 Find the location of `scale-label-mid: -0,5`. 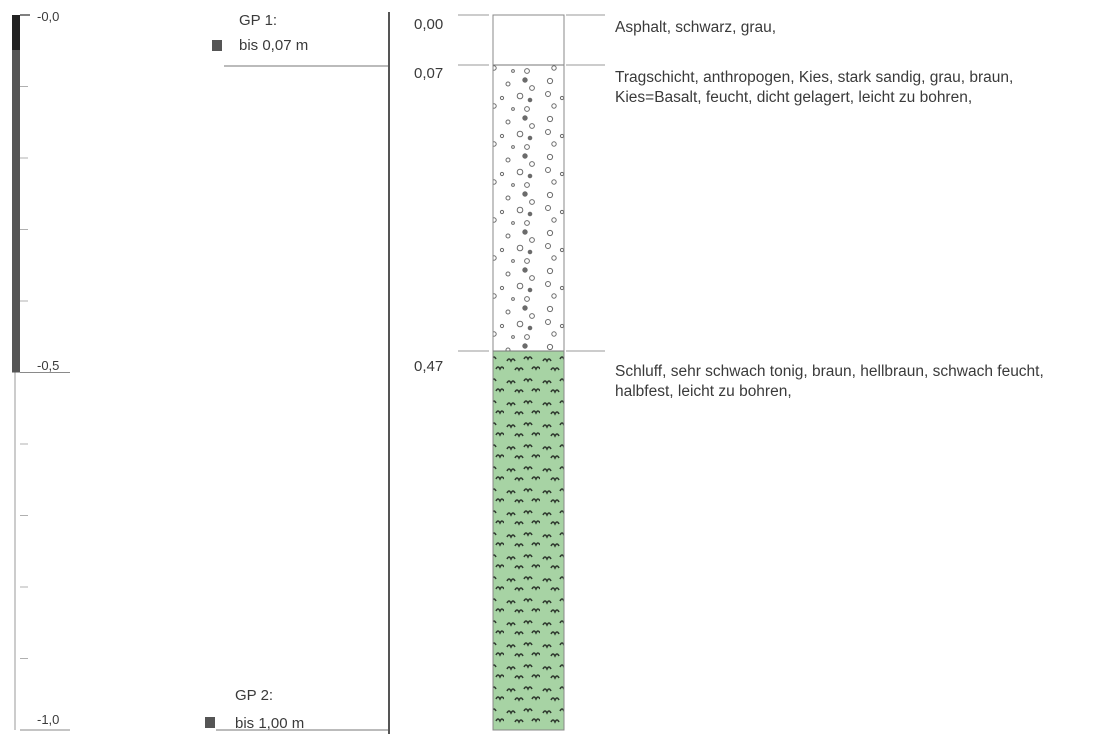

scale-label-mid: -0,5 is located at coordinates (48, 365).